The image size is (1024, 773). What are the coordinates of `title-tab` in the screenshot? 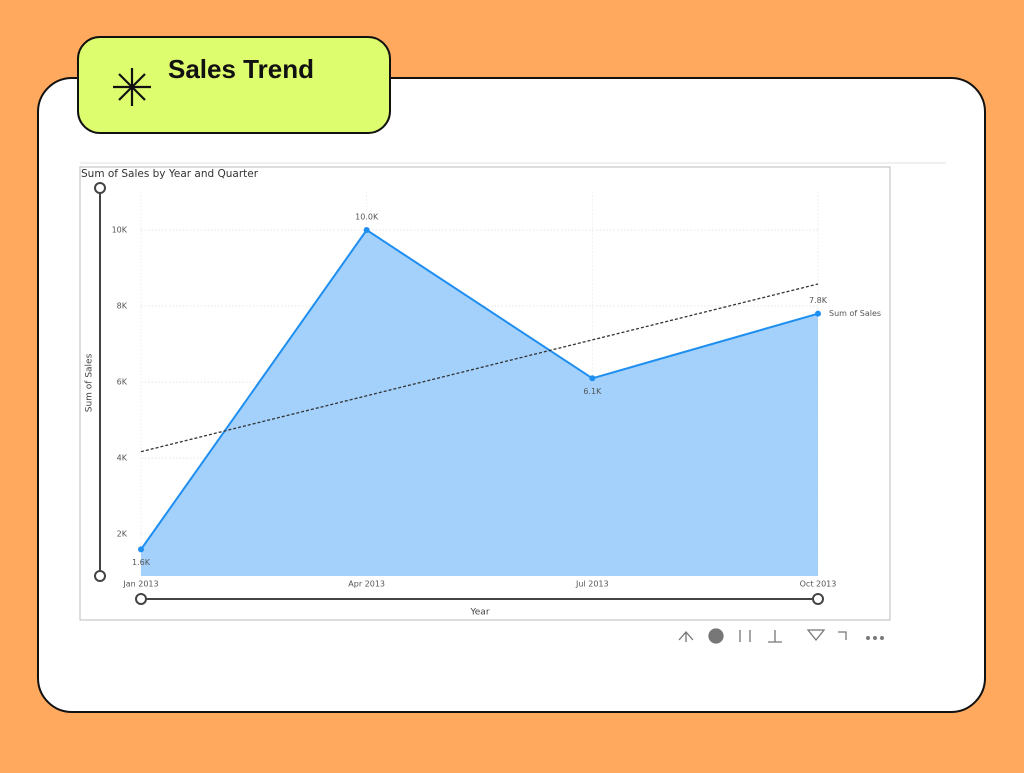 It's located at (234, 85).